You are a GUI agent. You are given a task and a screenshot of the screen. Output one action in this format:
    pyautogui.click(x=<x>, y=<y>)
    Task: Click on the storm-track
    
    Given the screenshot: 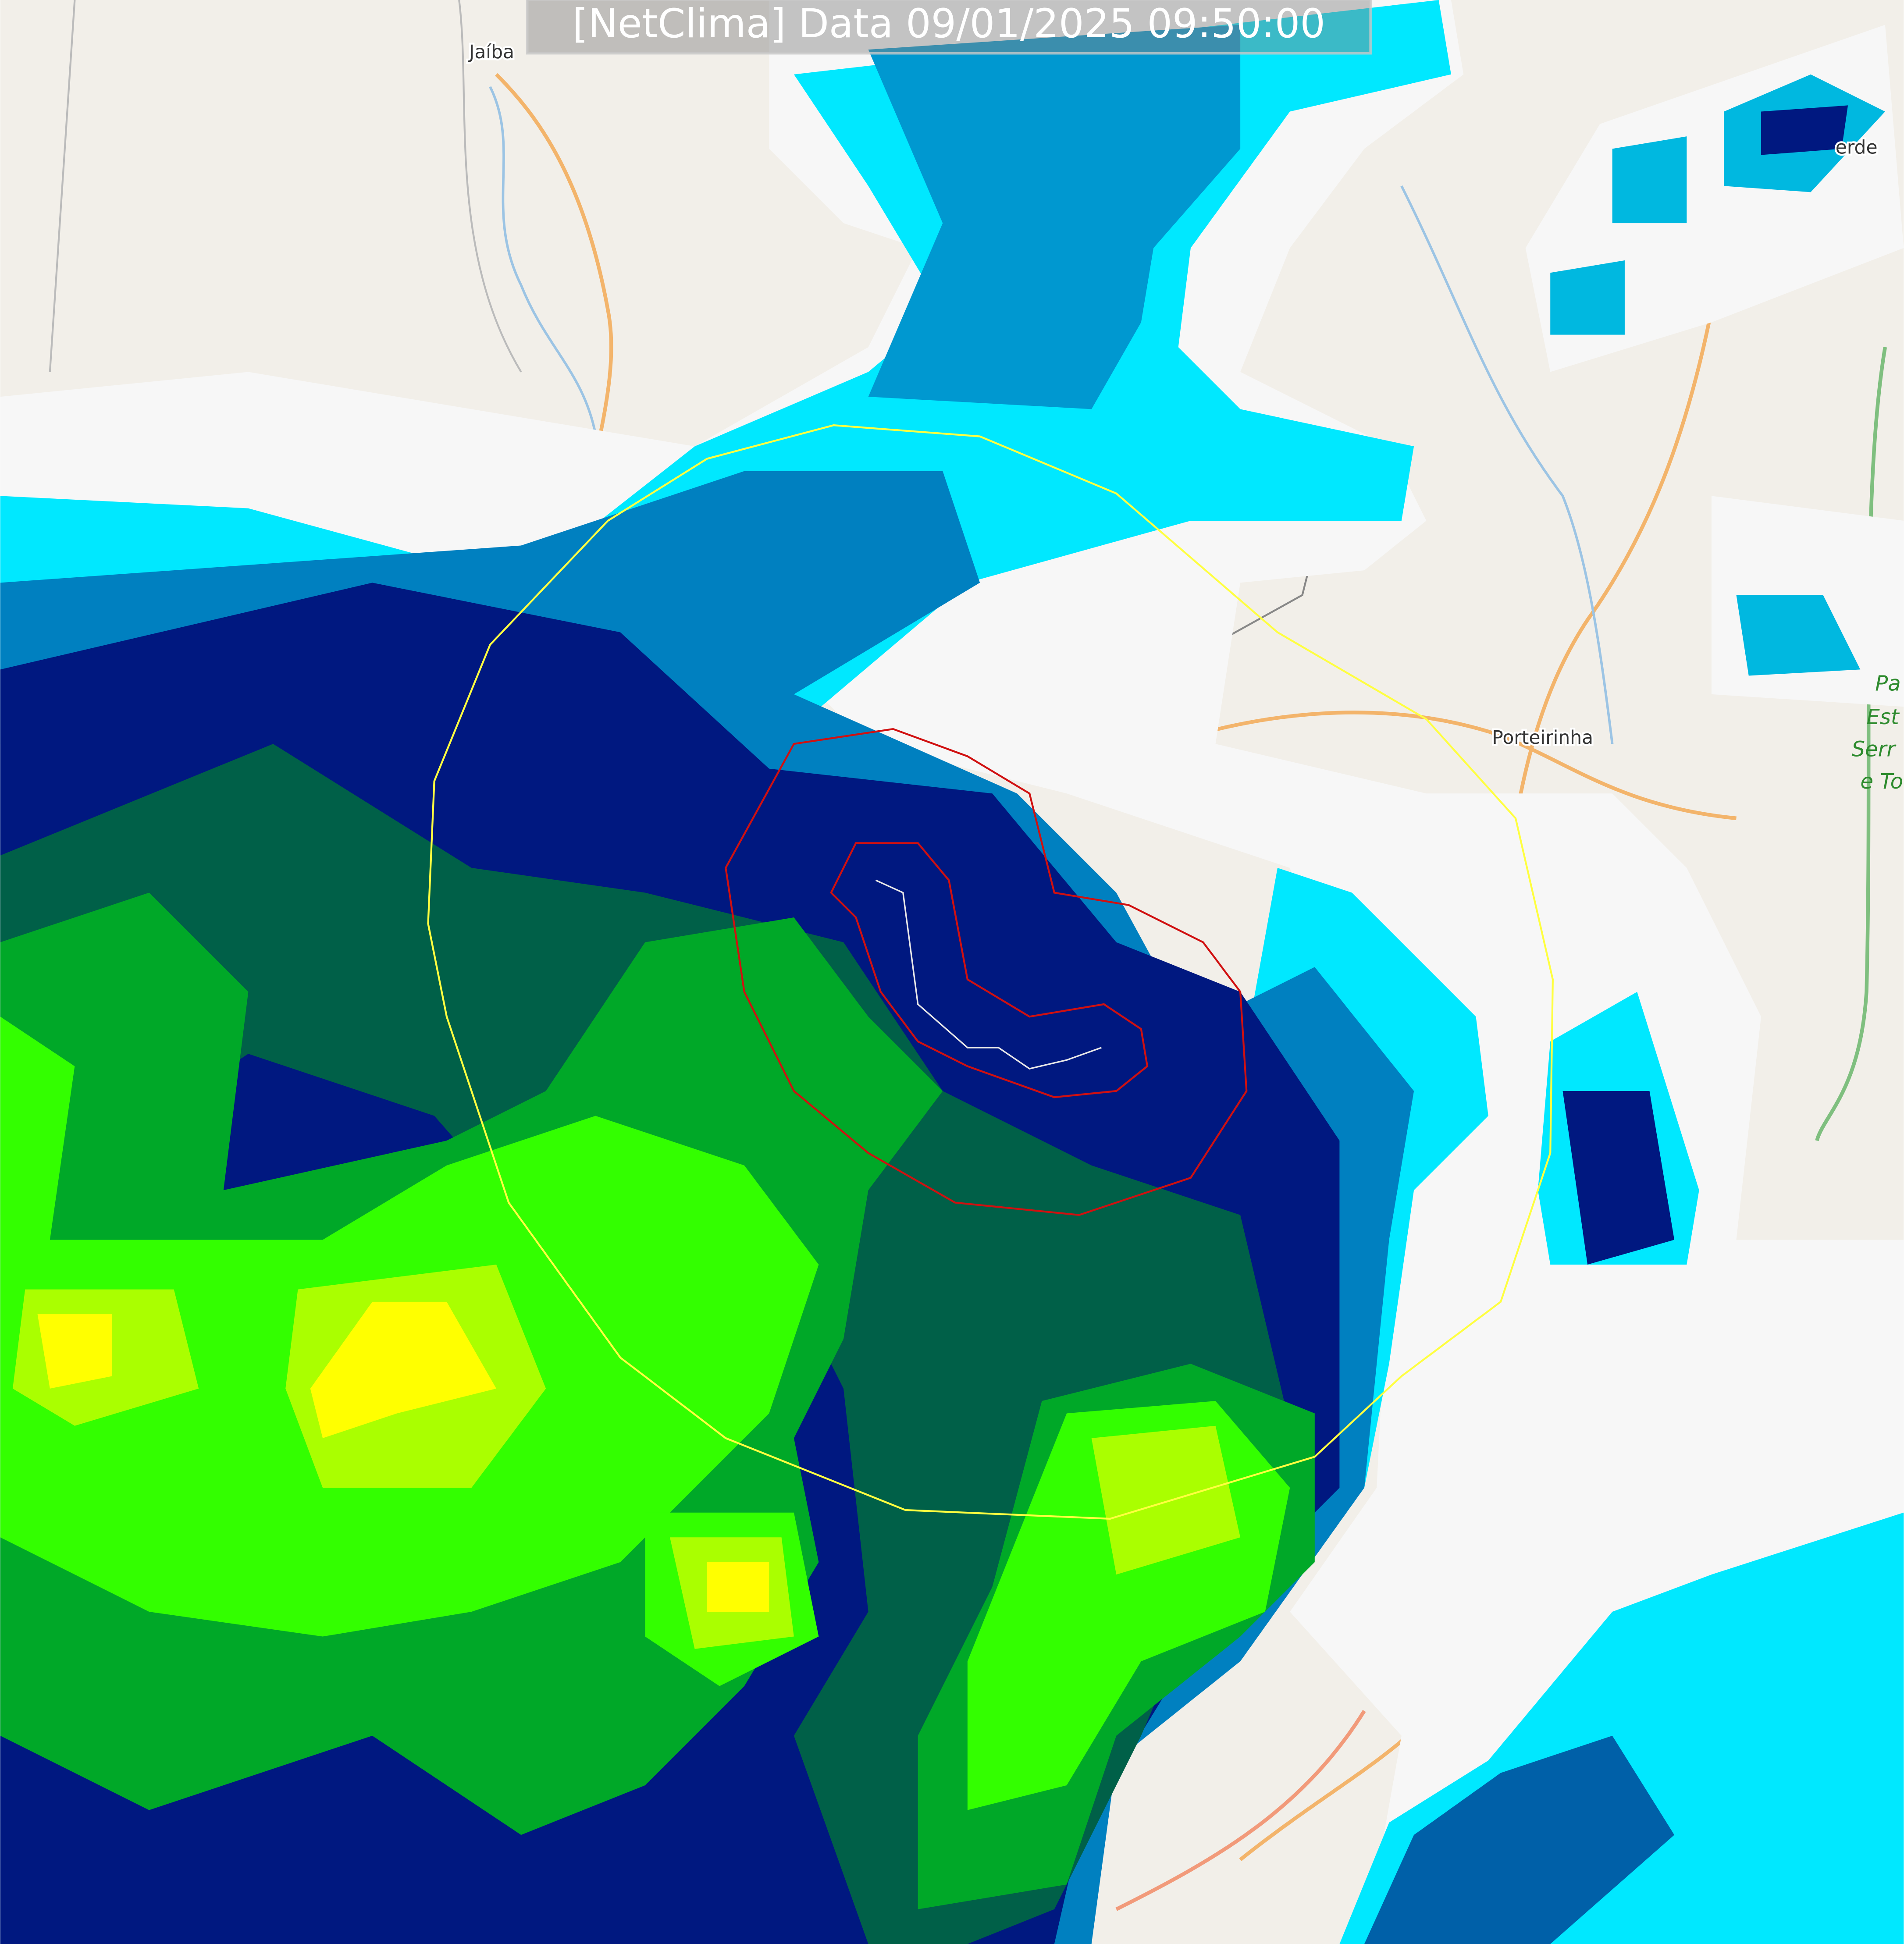 What is the action you would take?
    pyautogui.click(x=988, y=974)
    